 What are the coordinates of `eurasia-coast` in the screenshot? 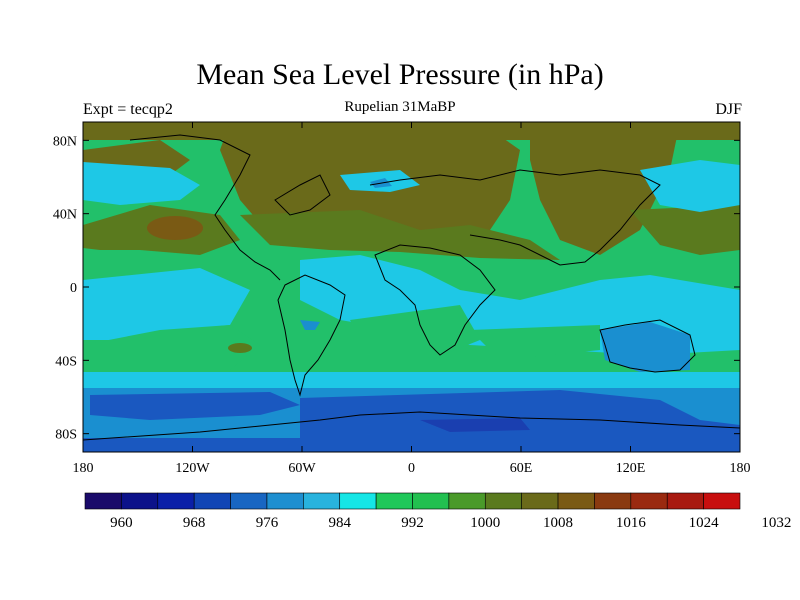 It's located at (515, 217).